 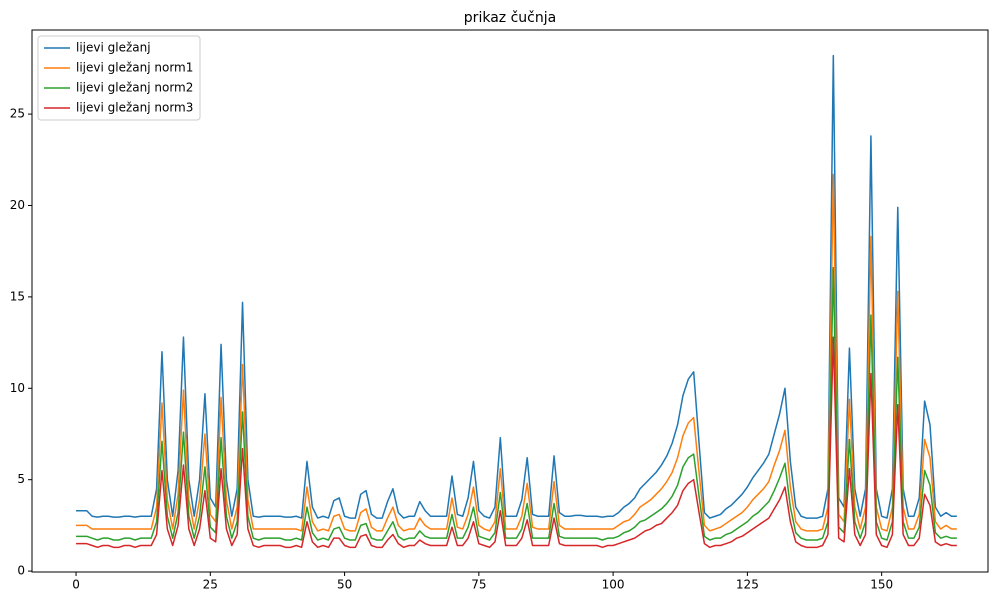 I want to click on x-tick-label: 150, so click(x=881, y=585).